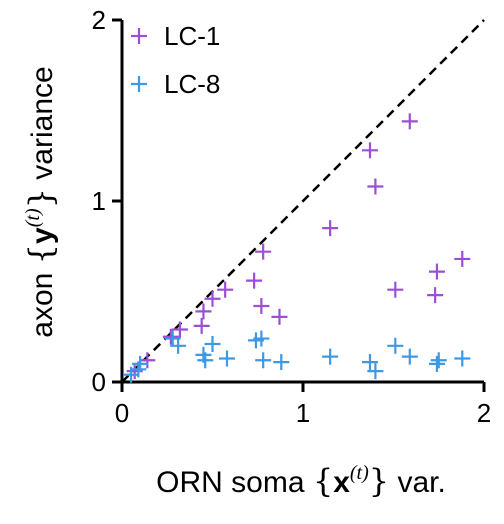  Describe the element at coordinates (33, 217) in the screenshot. I see `y-axis-label-superscript: (t)` at that location.